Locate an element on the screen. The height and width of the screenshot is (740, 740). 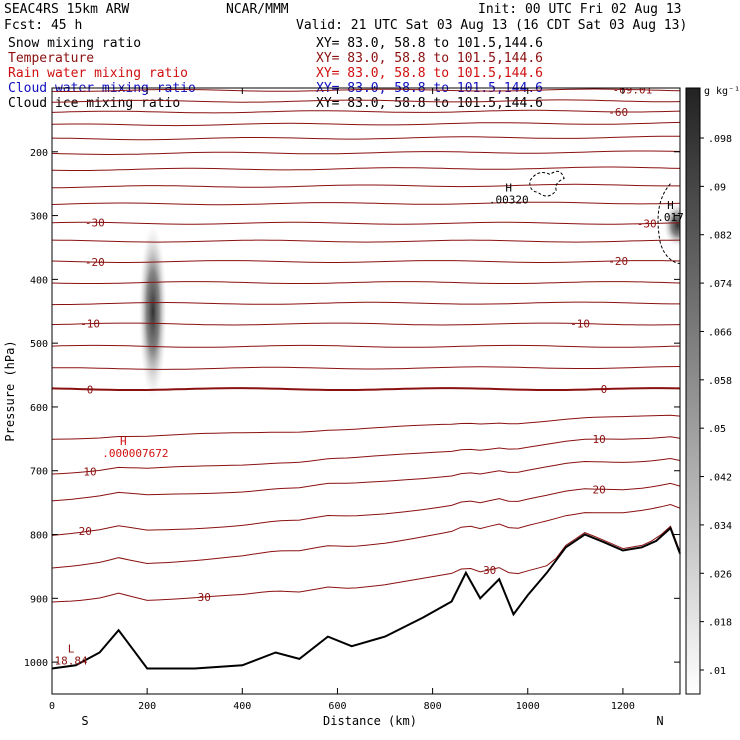
north-label: N is located at coordinates (659, 721).